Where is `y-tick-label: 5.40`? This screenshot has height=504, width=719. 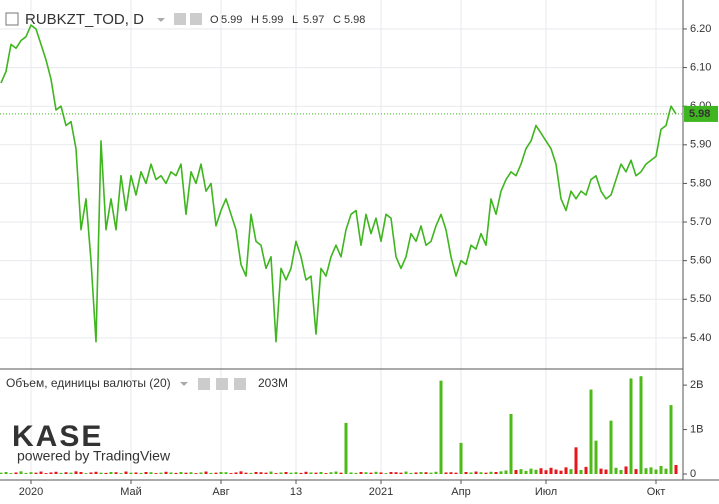 y-tick-label: 5.40 is located at coordinates (700, 338).